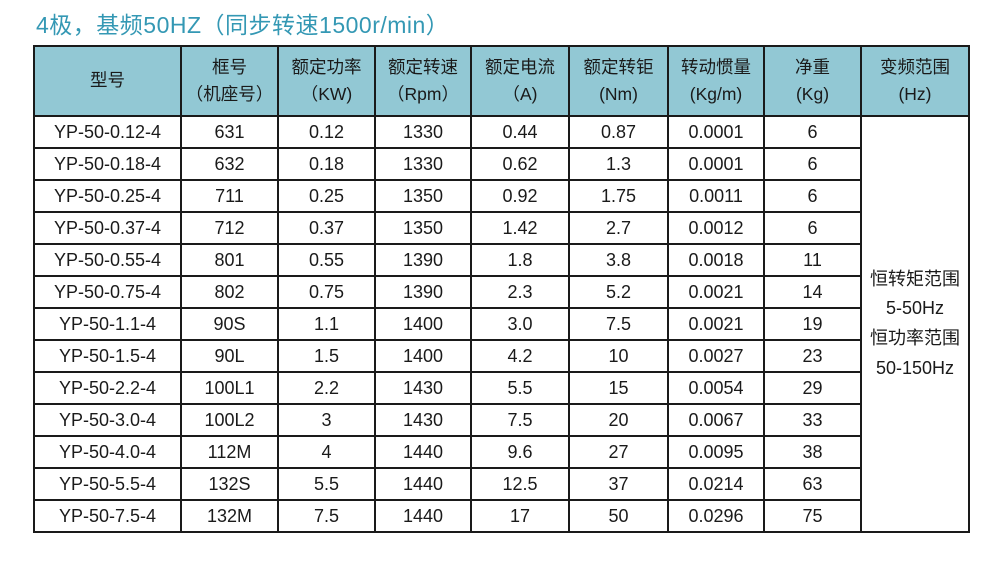 The width and height of the screenshot is (993, 564). What do you see at coordinates (915, 278) in the screenshot?
I see `frequency-range-line: 恒转矩范围` at bounding box center [915, 278].